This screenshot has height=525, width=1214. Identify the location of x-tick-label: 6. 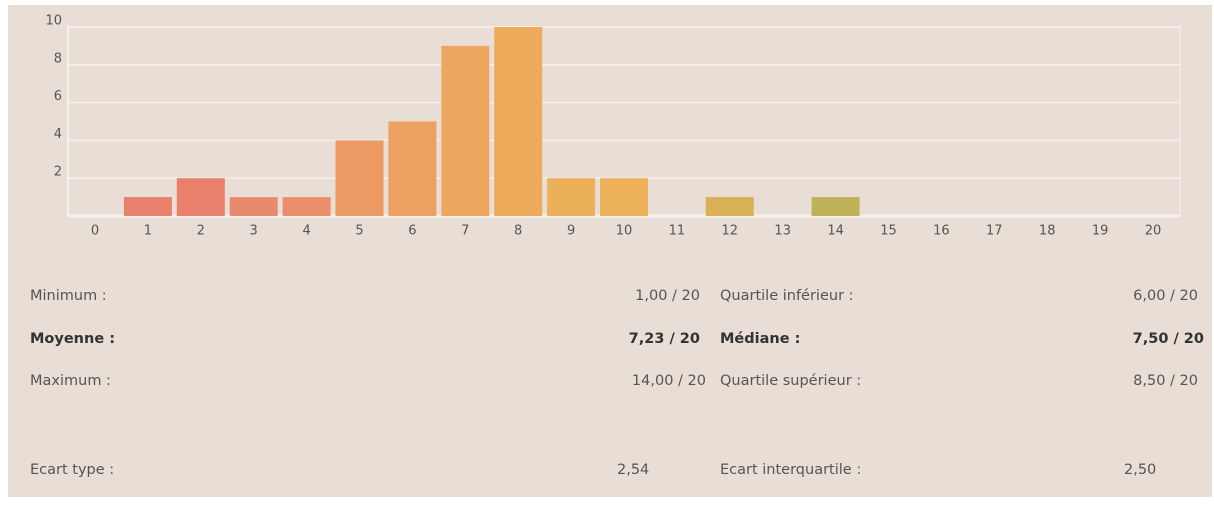
(412, 231).